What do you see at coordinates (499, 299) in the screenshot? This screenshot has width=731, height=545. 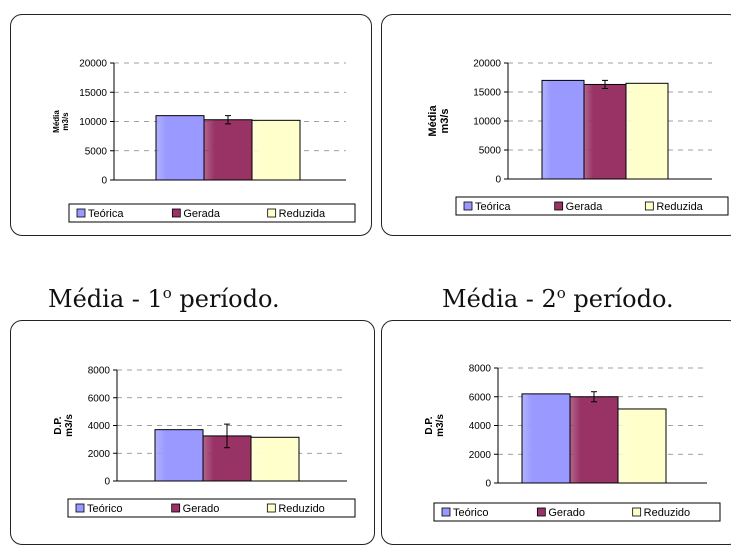 I see `caption-text: Média - 2` at bounding box center [499, 299].